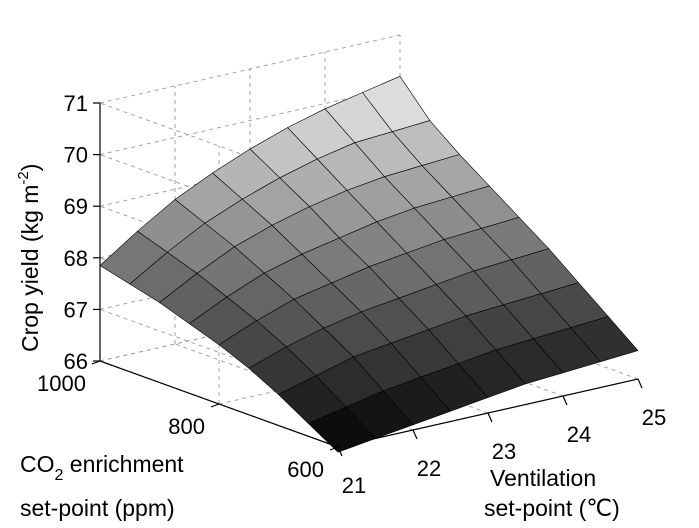 This screenshot has width=699, height=528. I want to click on x-tick-label: 24, so click(579, 434).